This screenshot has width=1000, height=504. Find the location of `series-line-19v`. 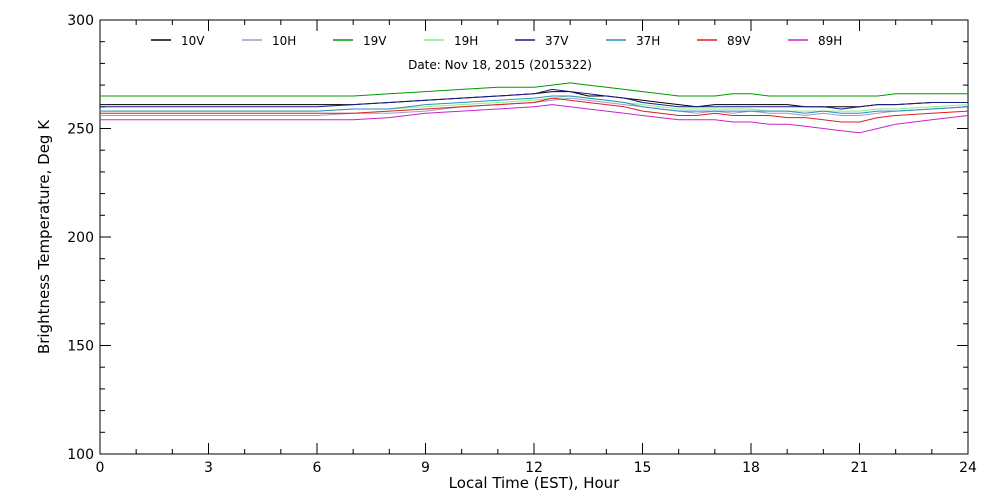

series-line-19v is located at coordinates (534, 89).